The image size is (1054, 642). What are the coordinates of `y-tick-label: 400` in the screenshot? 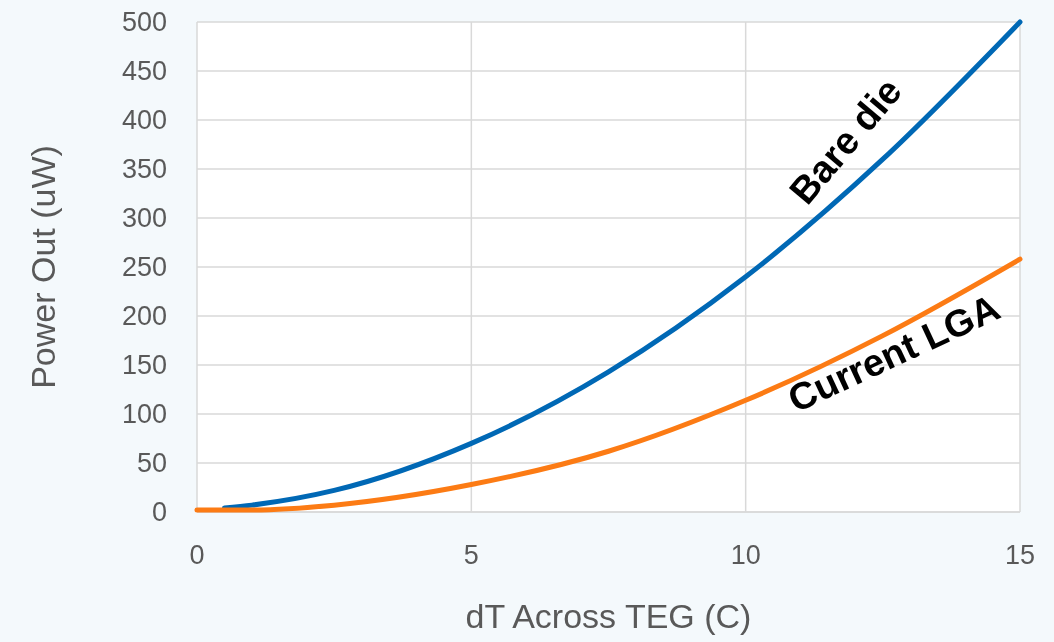 It's located at (144, 120).